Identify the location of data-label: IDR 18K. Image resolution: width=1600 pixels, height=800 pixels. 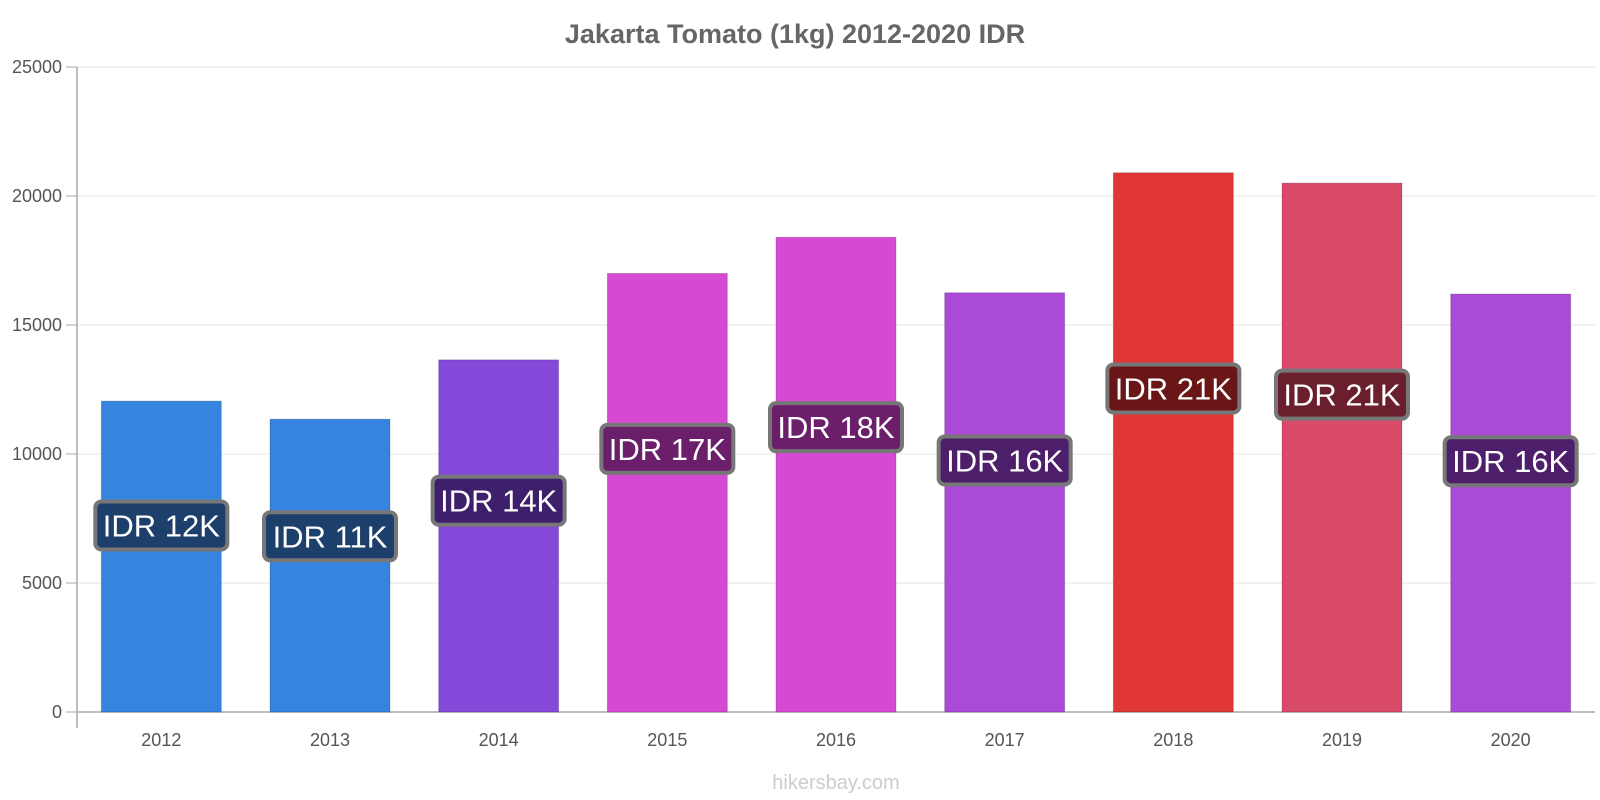
(835, 427).